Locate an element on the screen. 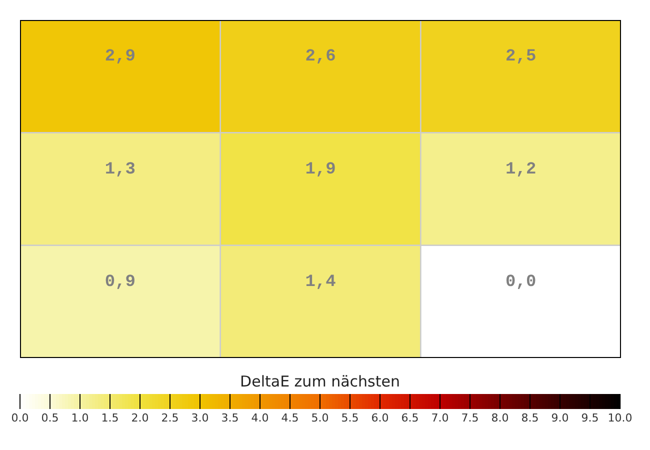 This screenshot has height=450, width=650. color-bar-label: 3.5 is located at coordinates (230, 417).